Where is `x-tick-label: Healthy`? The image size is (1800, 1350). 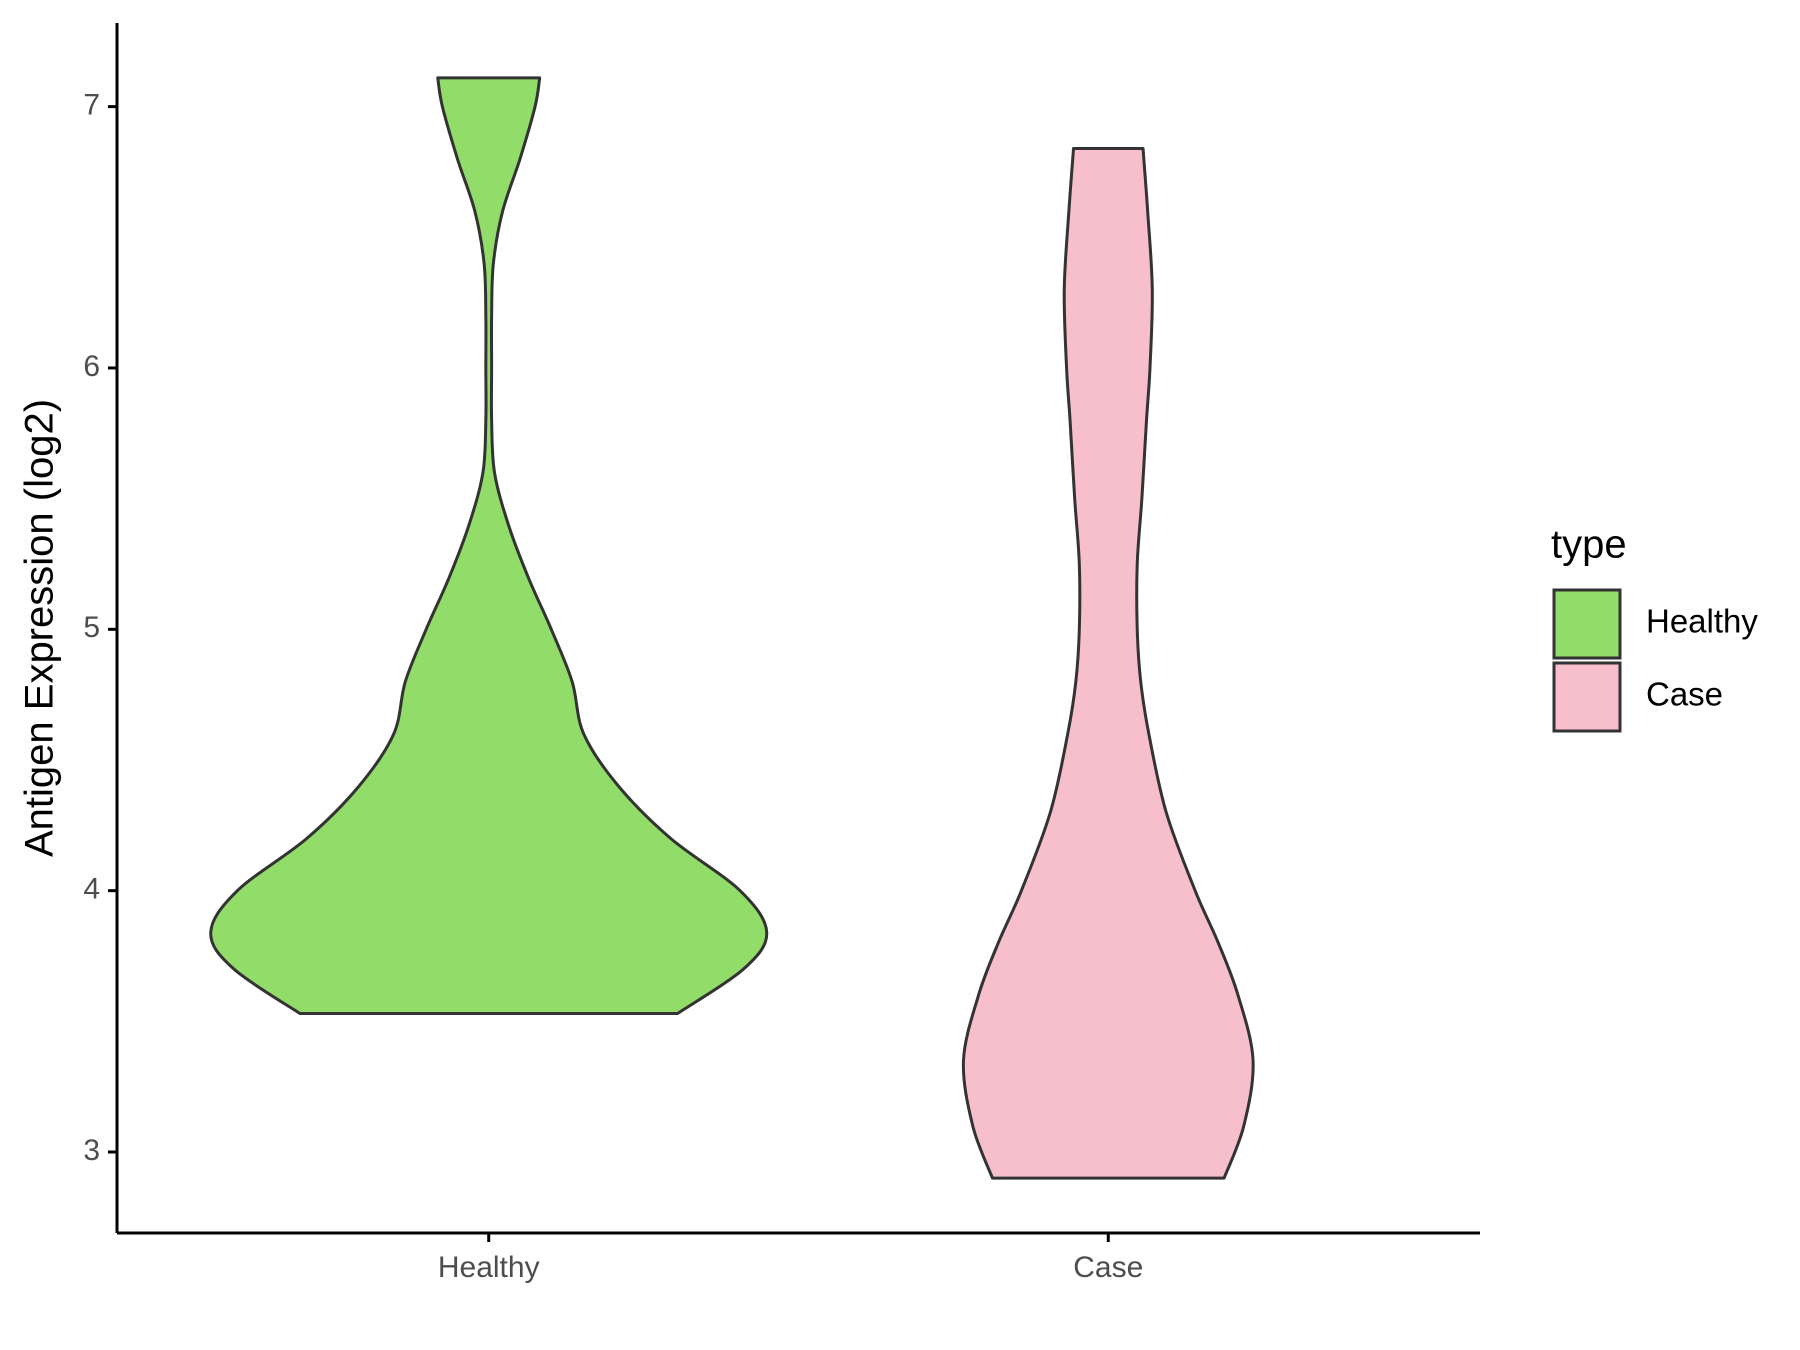 x-tick-label: Healthy is located at coordinates (489, 1267).